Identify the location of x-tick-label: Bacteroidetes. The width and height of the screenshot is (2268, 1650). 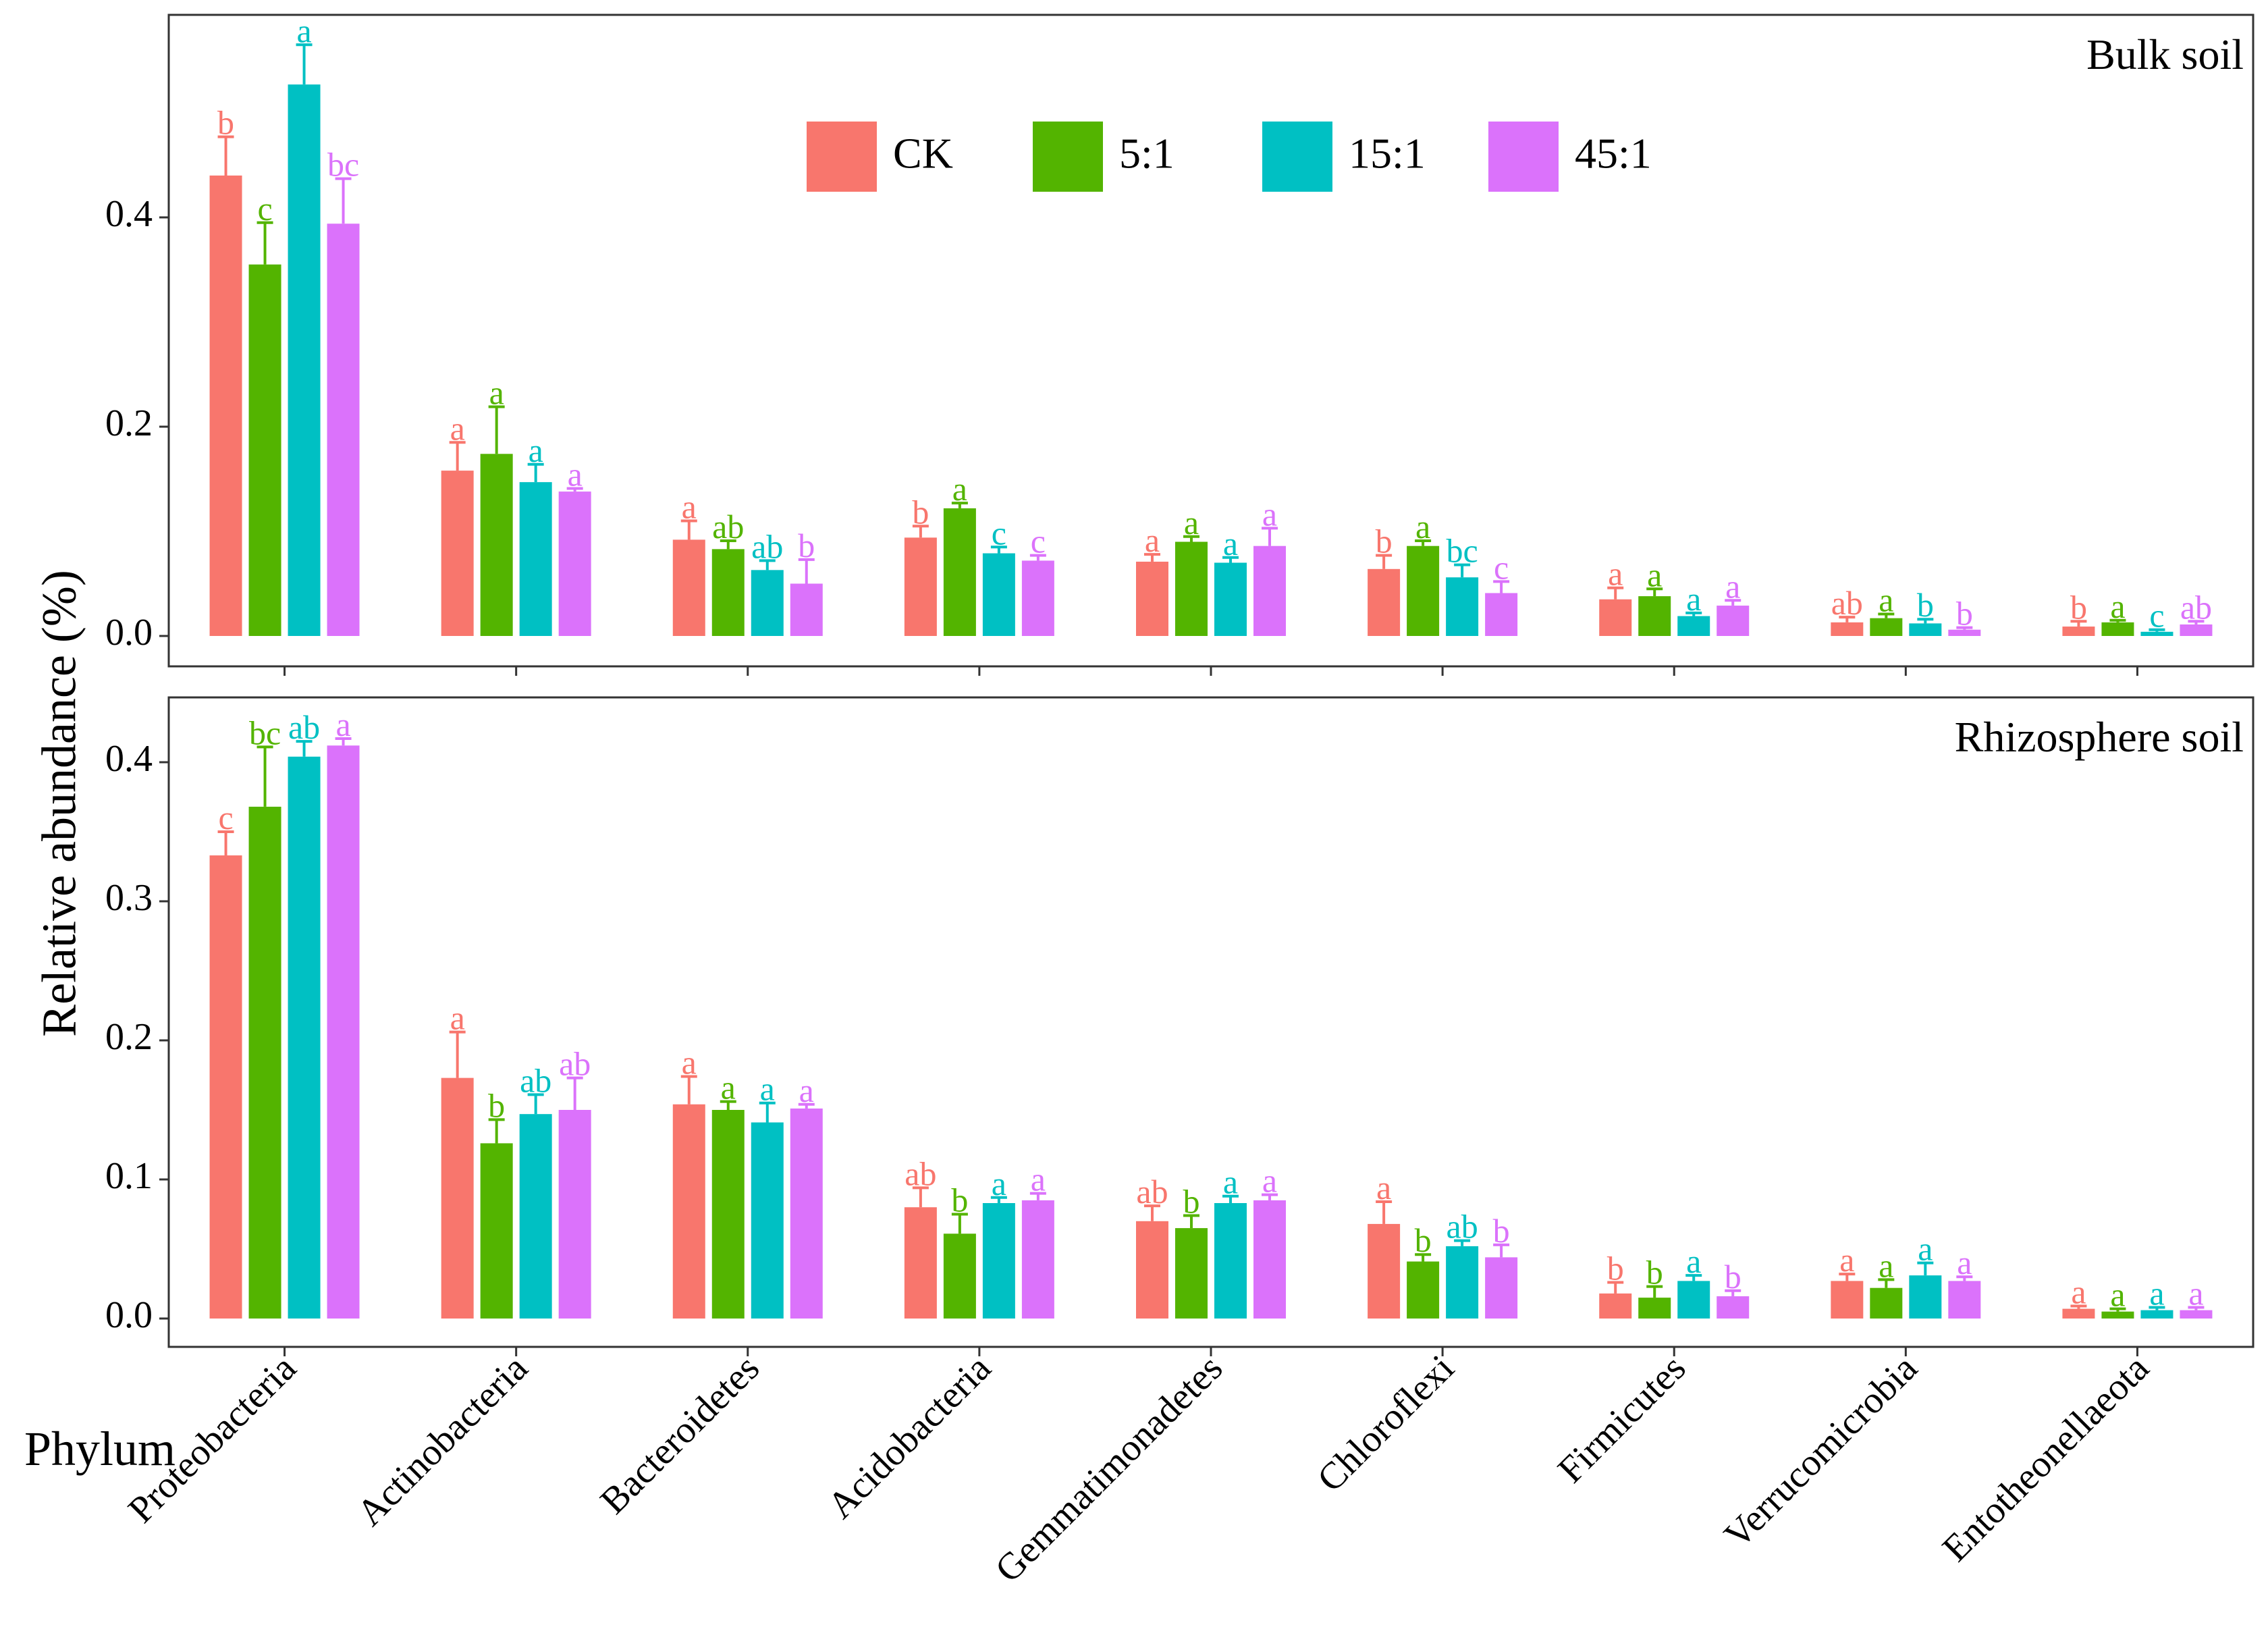
(680, 1435).